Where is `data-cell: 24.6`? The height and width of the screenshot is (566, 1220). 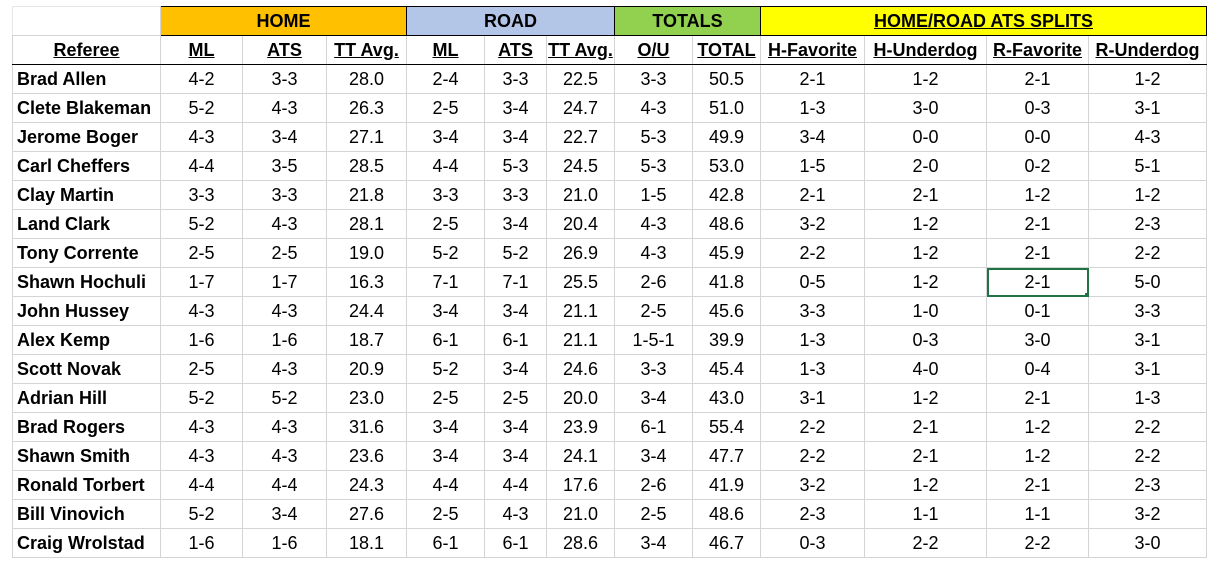
data-cell: 24.6 is located at coordinates (580, 369).